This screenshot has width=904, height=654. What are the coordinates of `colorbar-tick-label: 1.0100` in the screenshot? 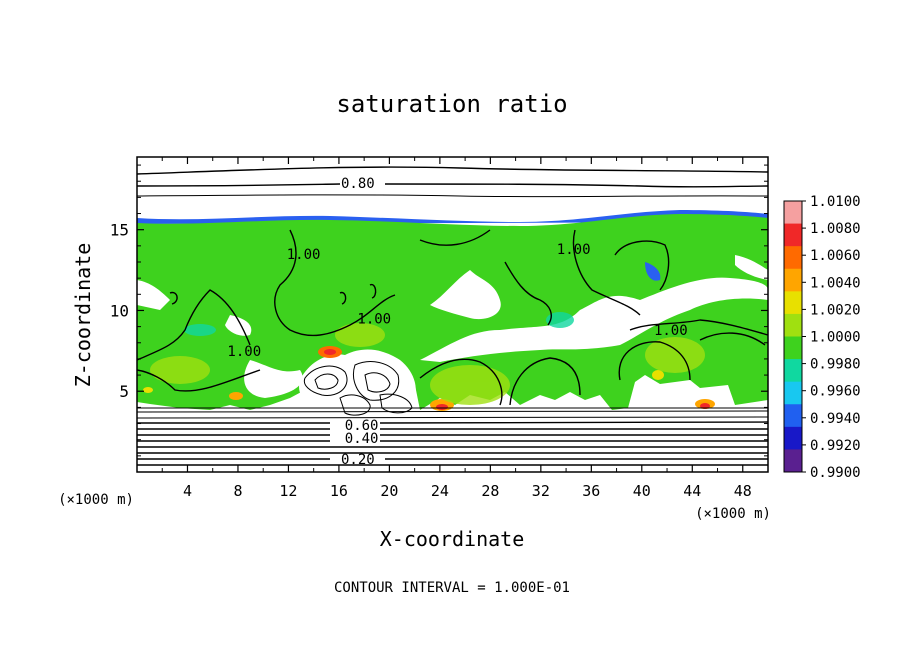 It's located at (835, 202).